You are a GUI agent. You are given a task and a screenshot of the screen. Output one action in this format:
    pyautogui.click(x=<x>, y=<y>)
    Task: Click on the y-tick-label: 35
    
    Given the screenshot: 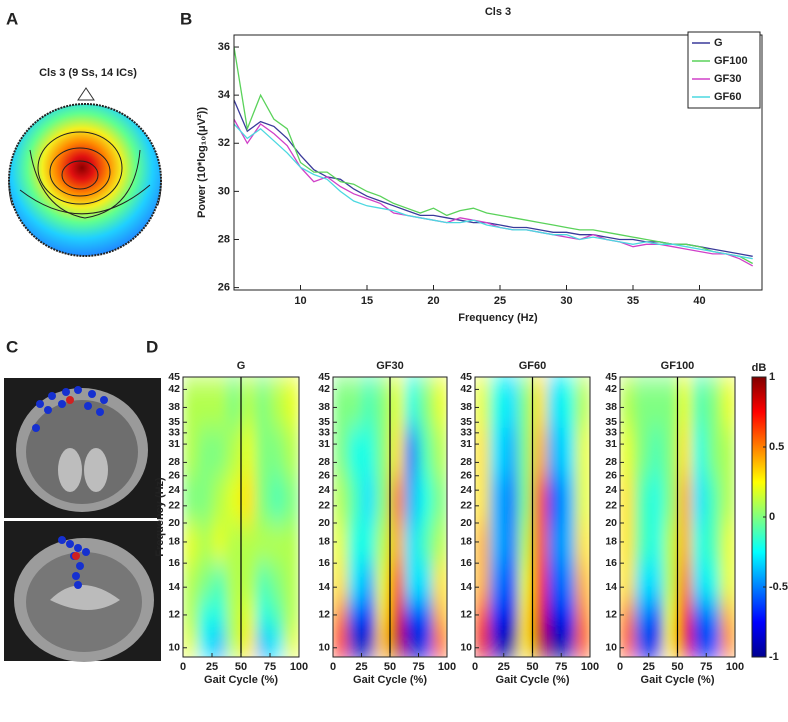 What is the action you would take?
    pyautogui.click(x=466, y=422)
    